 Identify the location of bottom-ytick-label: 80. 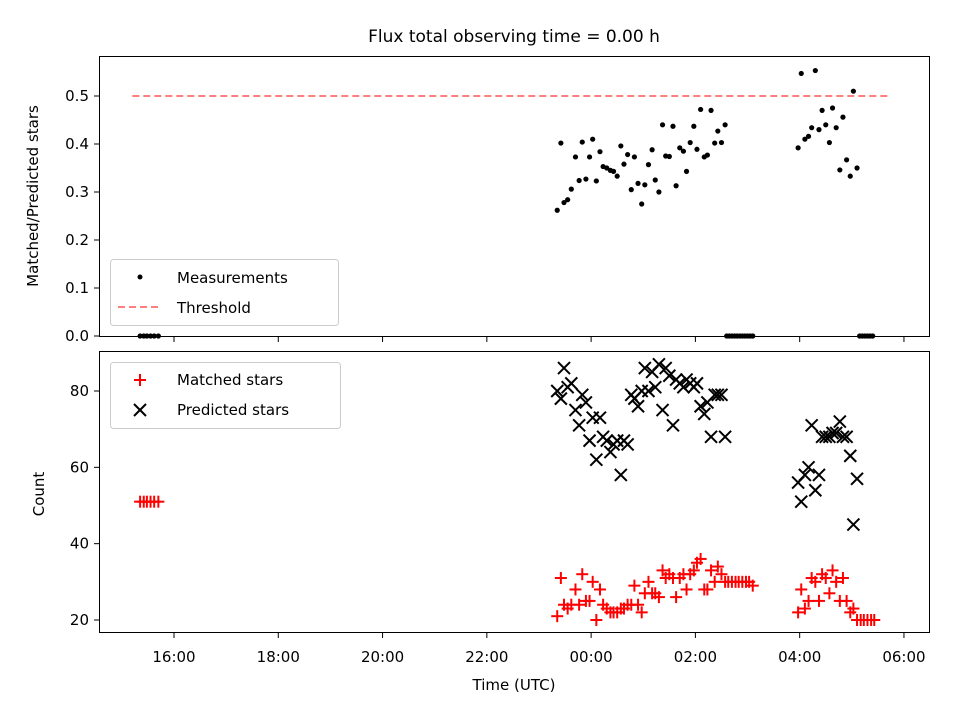
(79, 391).